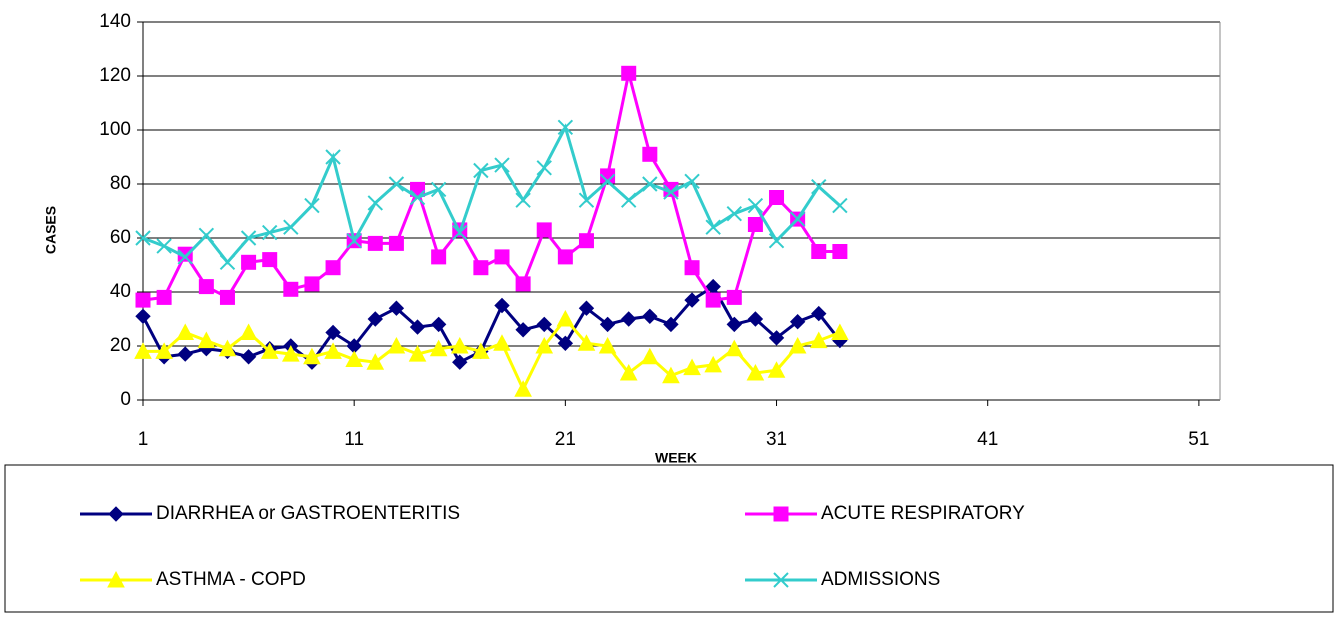 This screenshot has width=1334, height=618. Describe the element at coordinates (231, 579) in the screenshot. I see `legend-label: ASTHMA - COPD` at that location.